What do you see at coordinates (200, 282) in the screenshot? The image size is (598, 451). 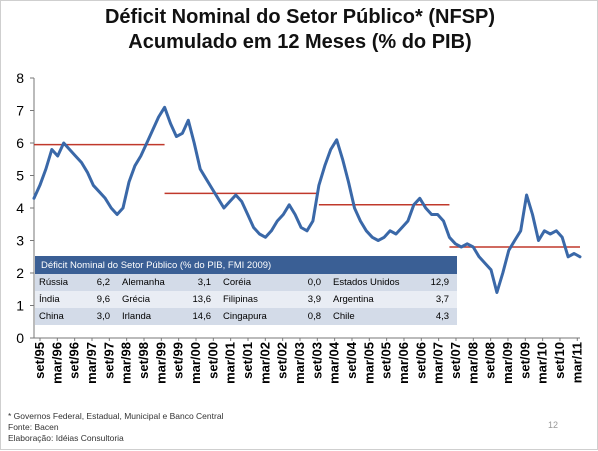 I see `country-deficit-value: 3,1` at bounding box center [200, 282].